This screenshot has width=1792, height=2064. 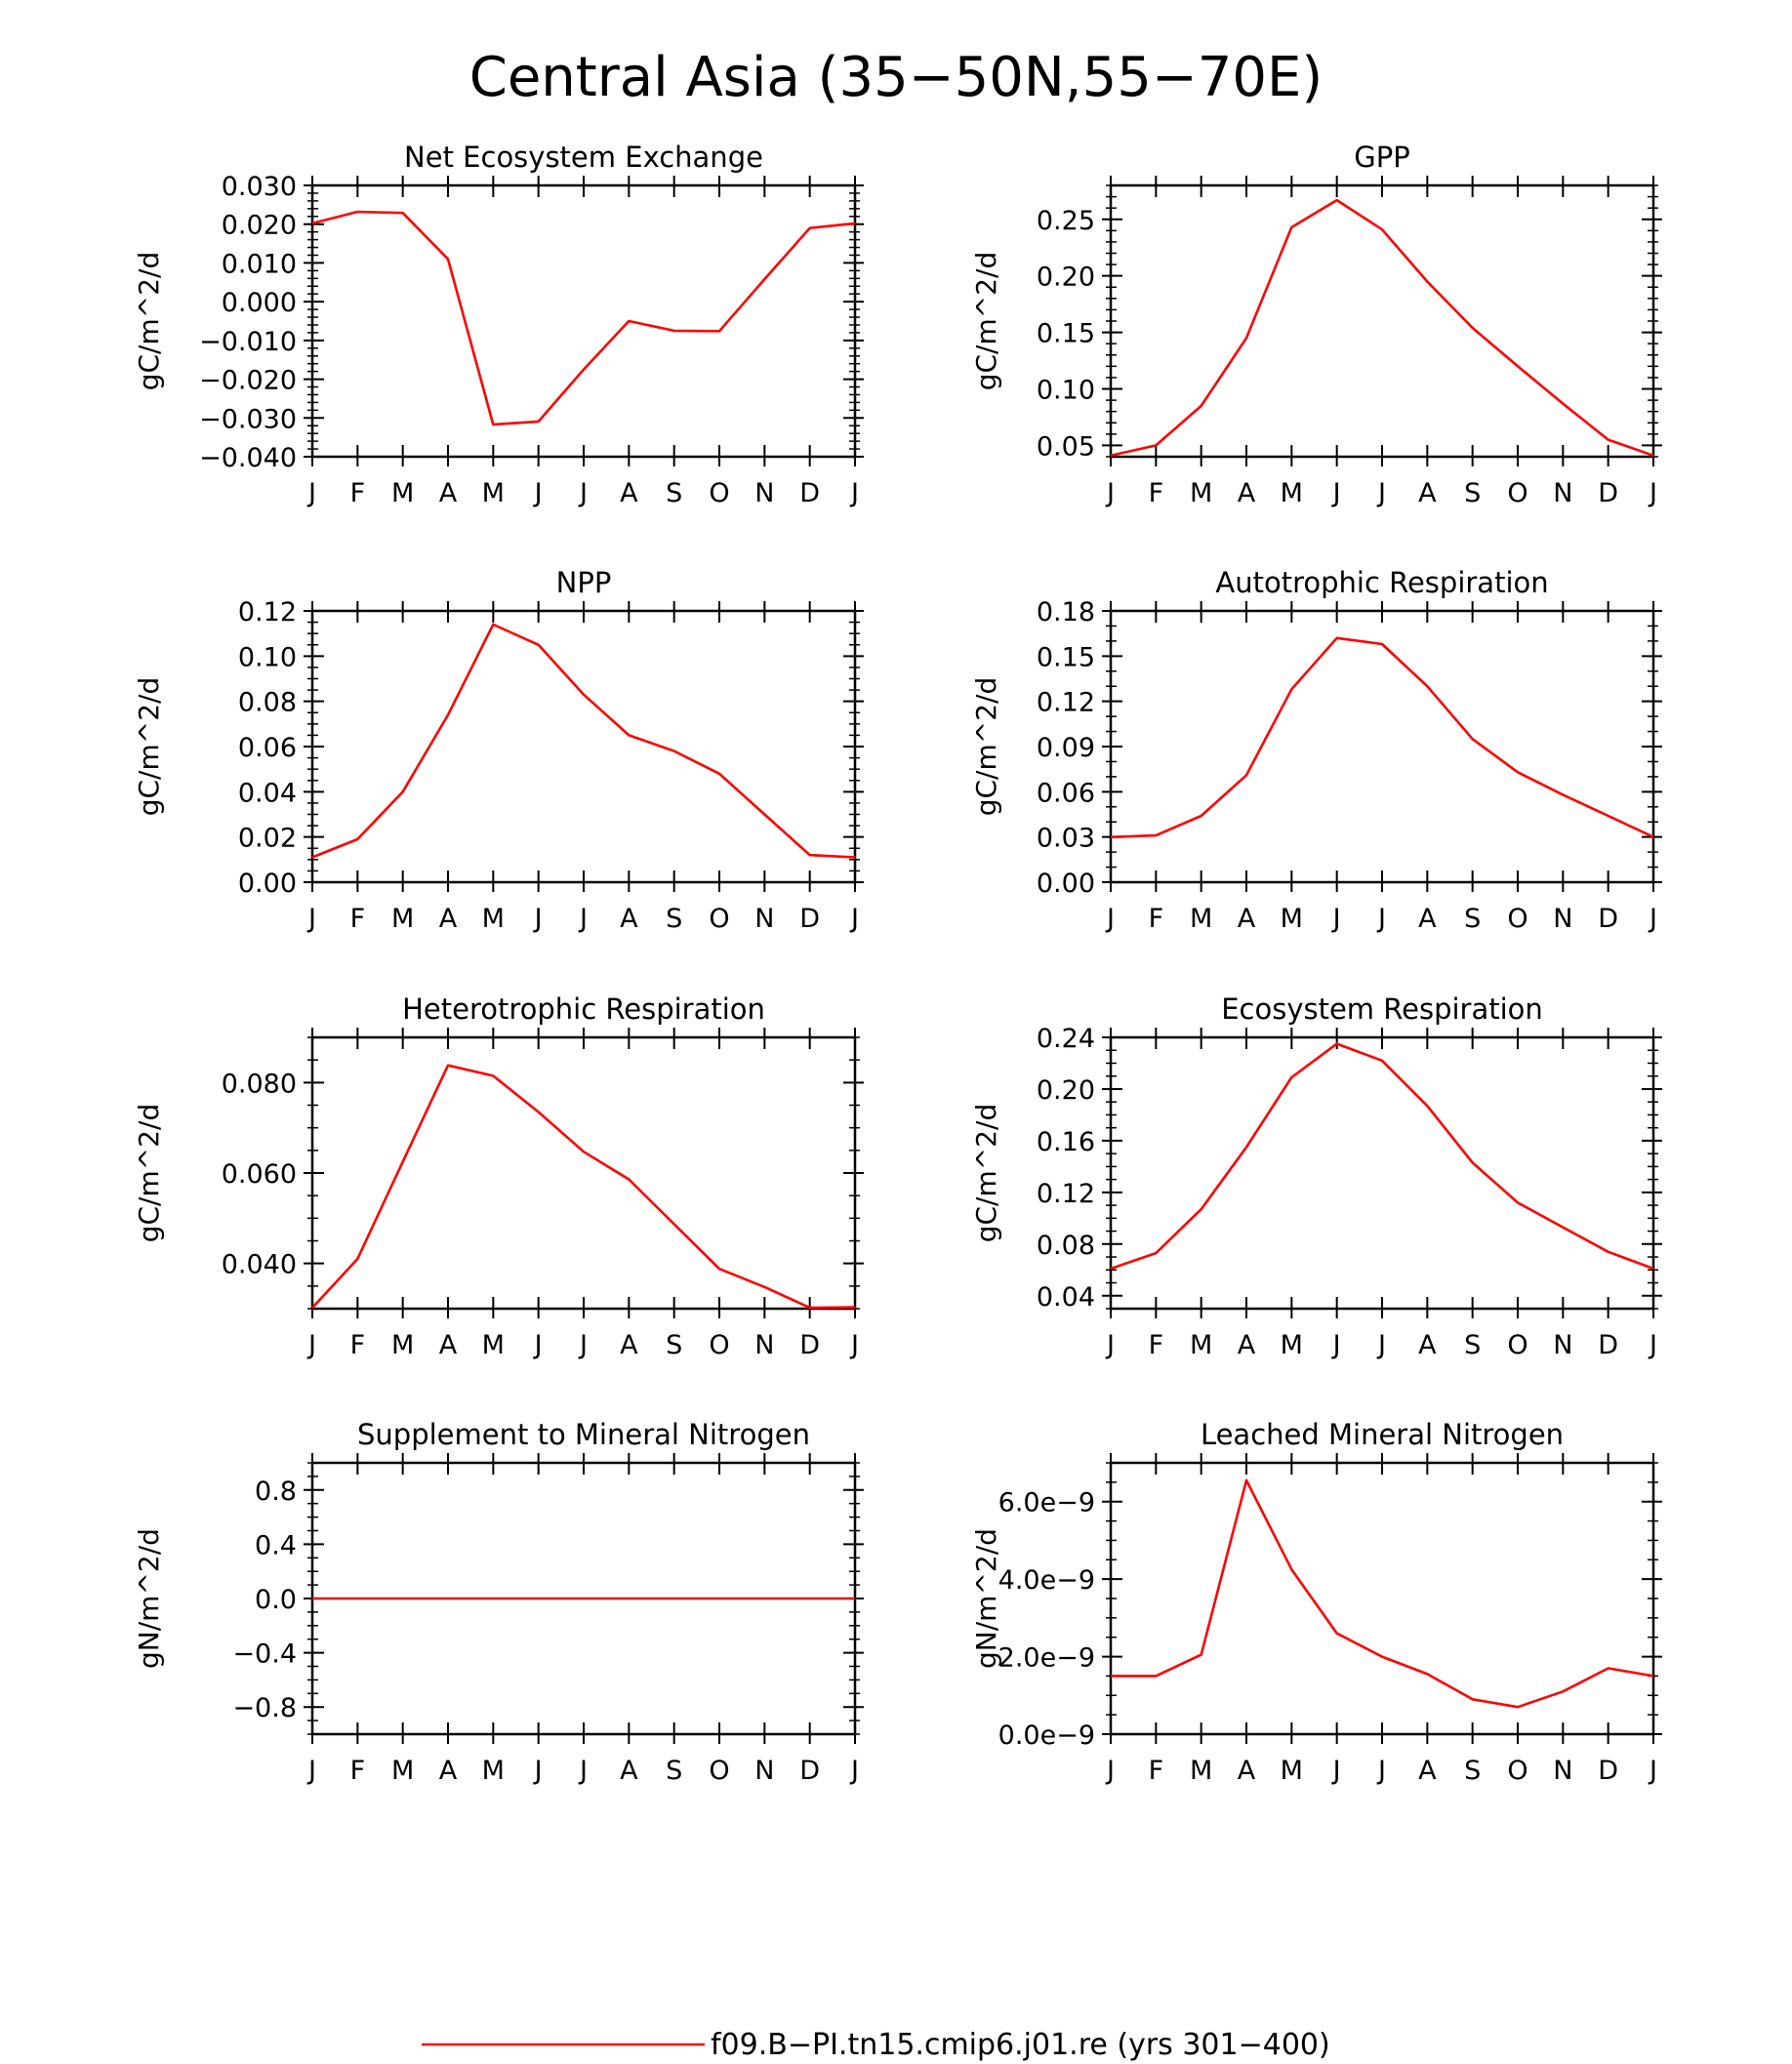 What do you see at coordinates (267, 839) in the screenshot?
I see `y-tick-label: 0.02` at bounding box center [267, 839].